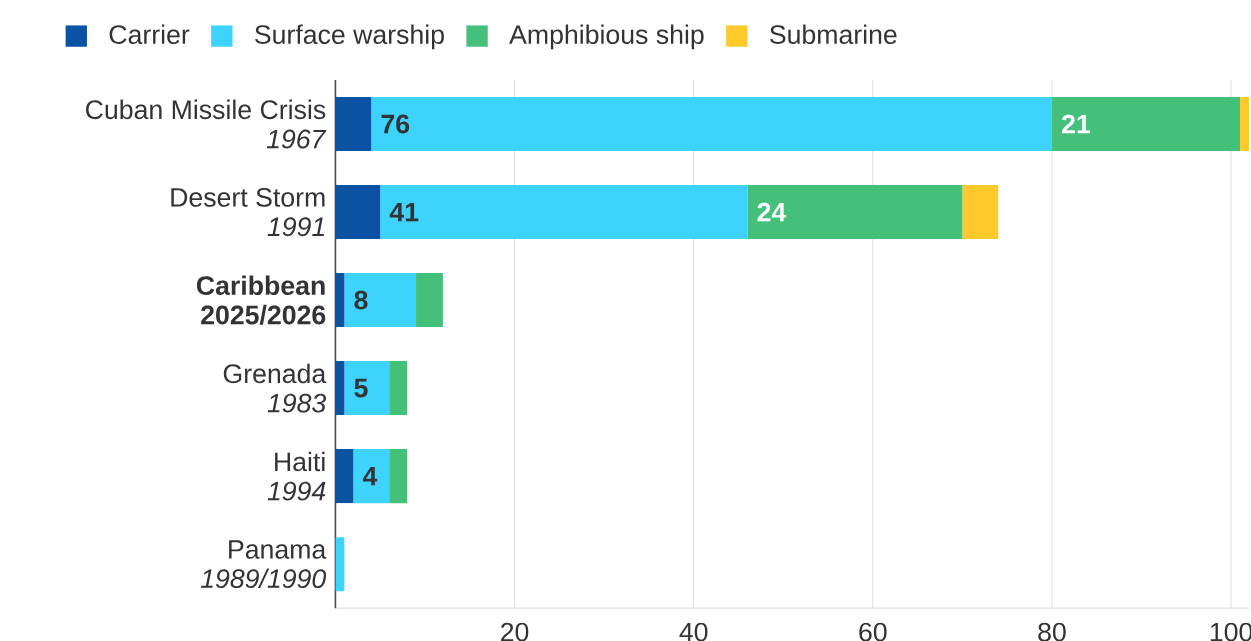  I want to click on legend-label: Submarine, so click(833, 34).